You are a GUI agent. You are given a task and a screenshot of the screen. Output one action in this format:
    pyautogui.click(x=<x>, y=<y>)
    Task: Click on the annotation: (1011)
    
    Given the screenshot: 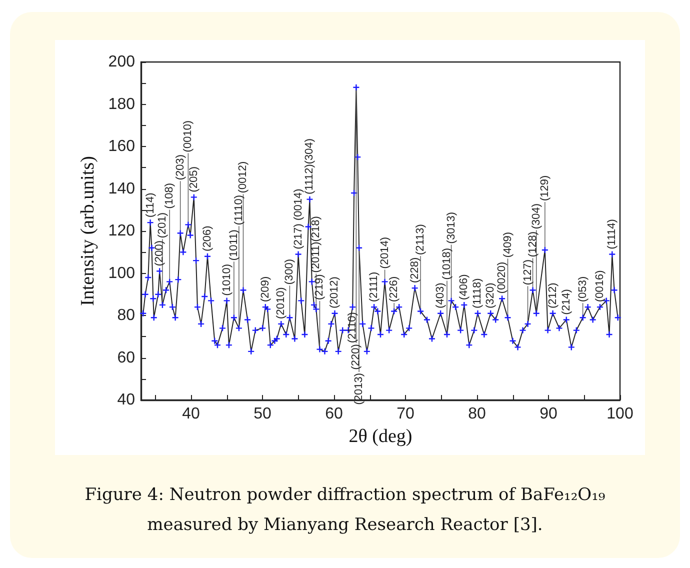 What is the action you would take?
    pyautogui.click(x=234, y=245)
    